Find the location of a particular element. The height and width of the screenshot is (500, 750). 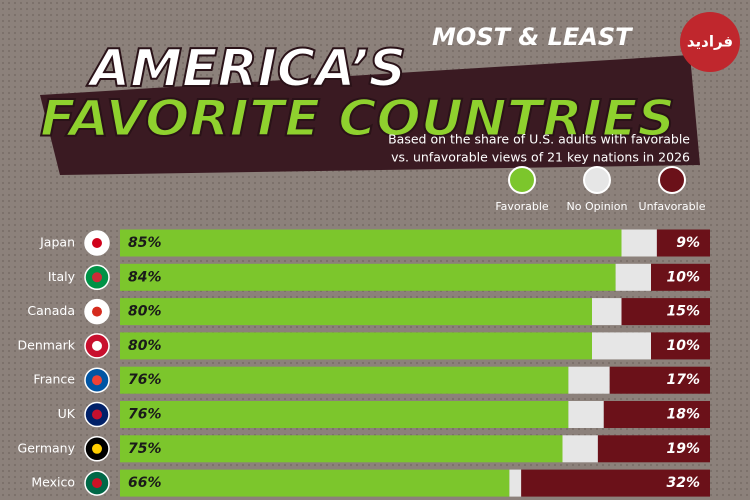

value-label: 15% is located at coordinates (683, 312).